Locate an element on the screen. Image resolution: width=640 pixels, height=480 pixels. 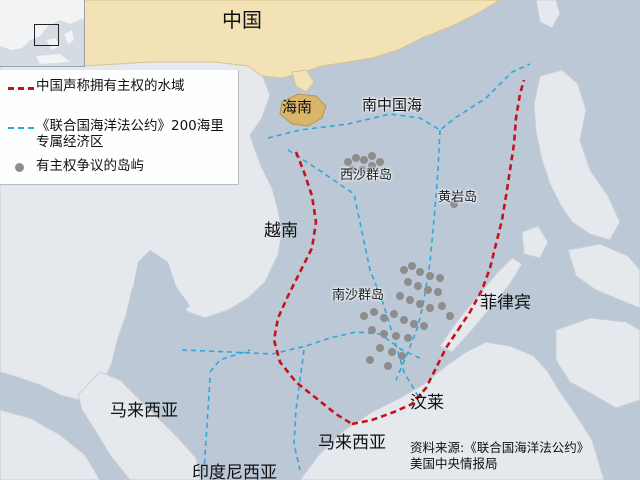
legend-islands-label: 有主权争议的岛屿 is located at coordinates (90, 166).